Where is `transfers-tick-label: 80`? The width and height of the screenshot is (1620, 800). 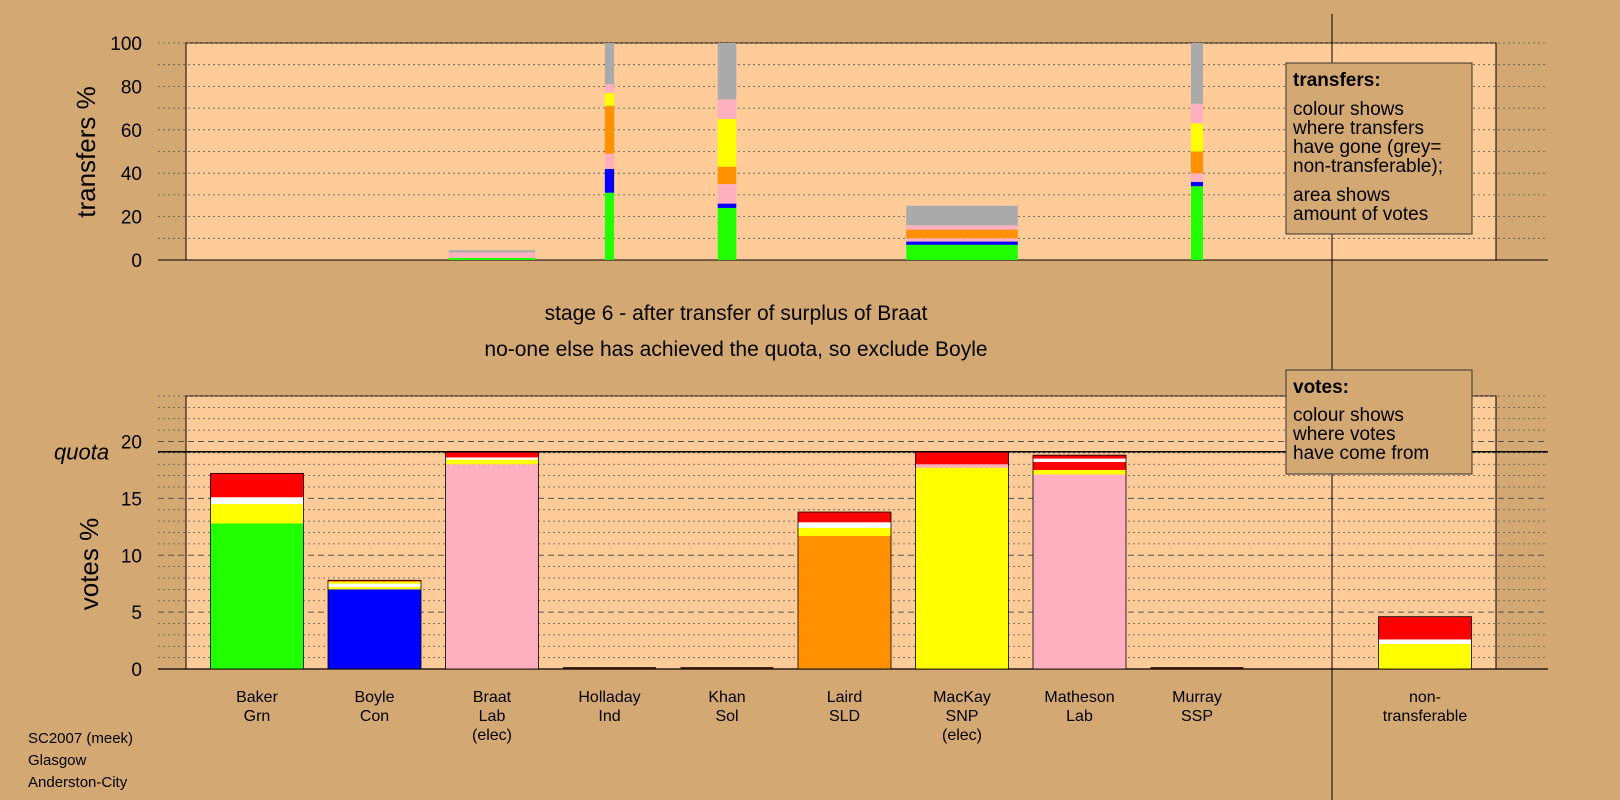 transfers-tick-label: 80 is located at coordinates (131, 87).